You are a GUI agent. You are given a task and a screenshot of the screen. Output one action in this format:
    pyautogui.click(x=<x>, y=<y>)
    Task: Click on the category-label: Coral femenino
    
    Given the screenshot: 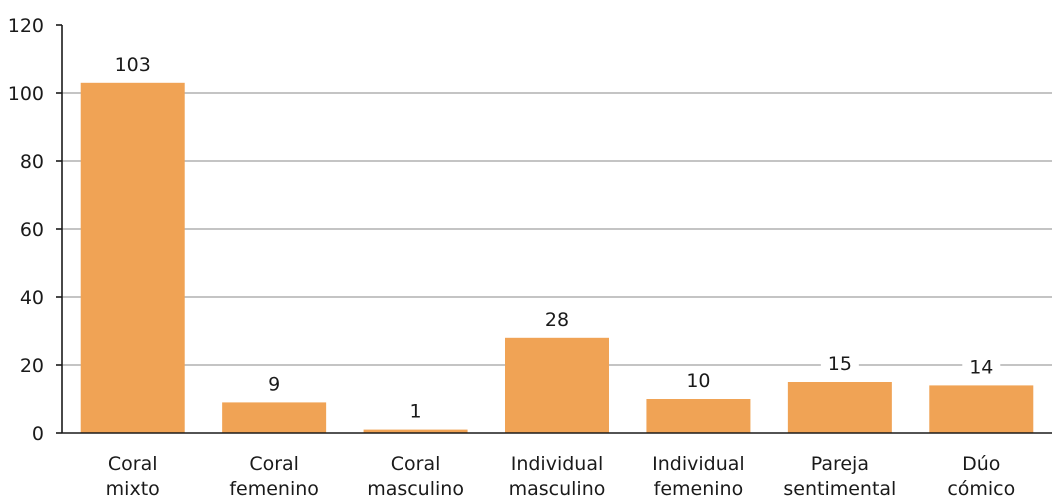 What is the action you would take?
    pyautogui.click(x=274, y=476)
    